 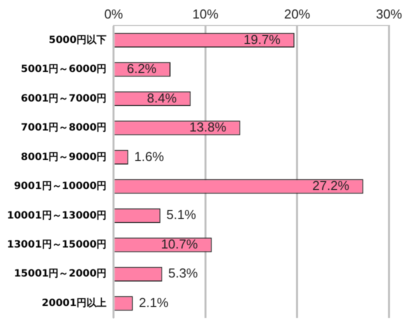 What do you see at coordinates (141, 68) in the screenshot?
I see `data-label: 6.2%` at bounding box center [141, 68].